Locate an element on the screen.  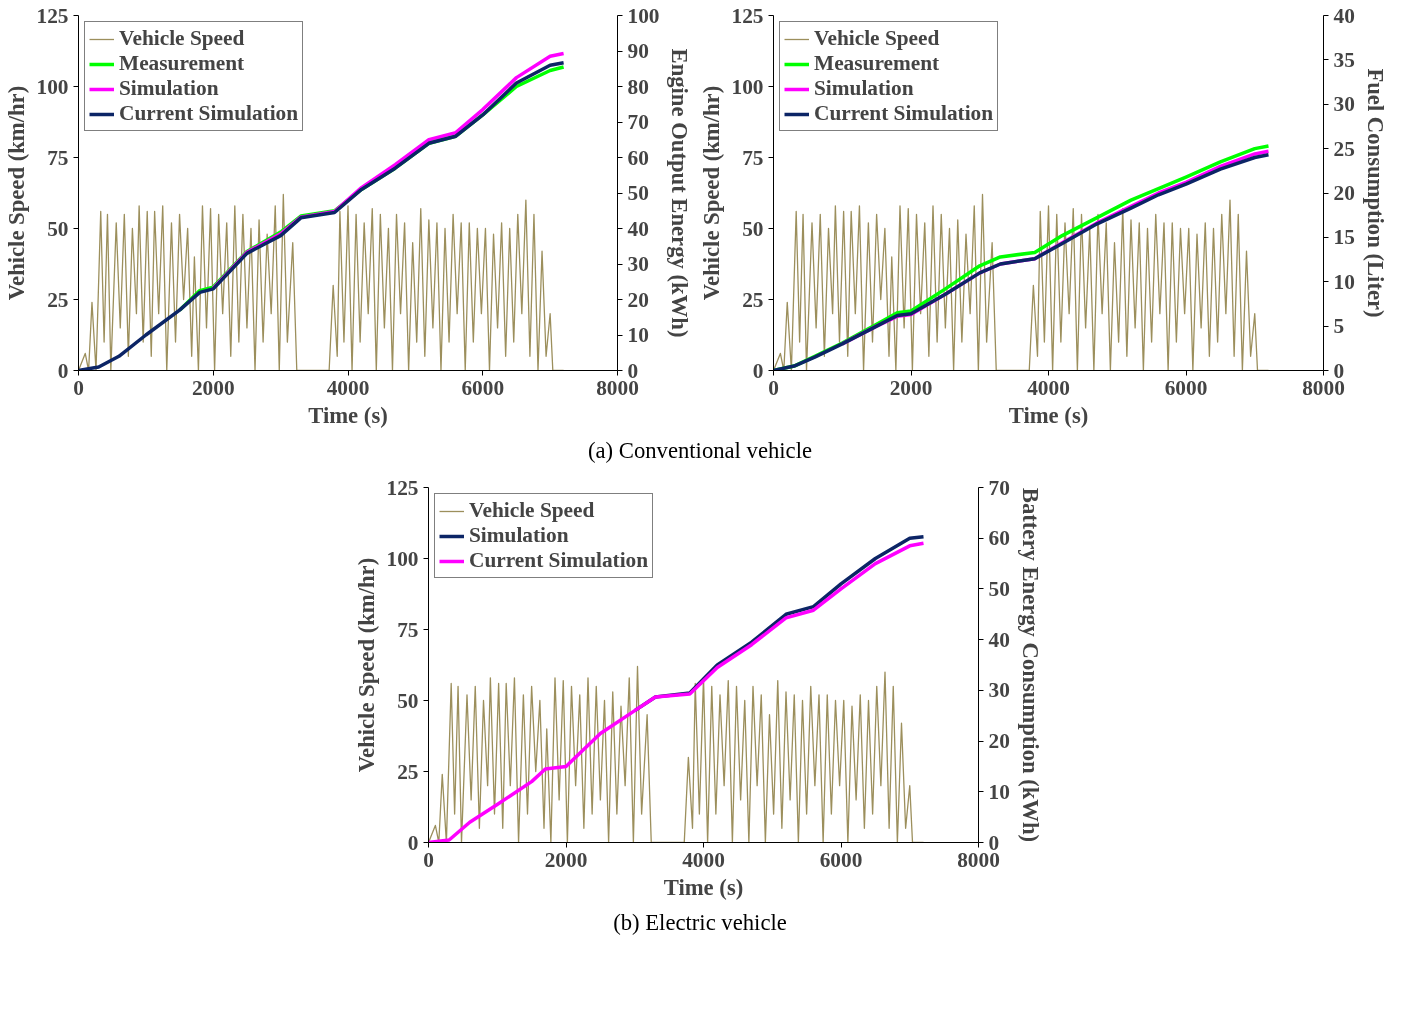
y2-tick-label: 35 is located at coordinates (1344, 59).